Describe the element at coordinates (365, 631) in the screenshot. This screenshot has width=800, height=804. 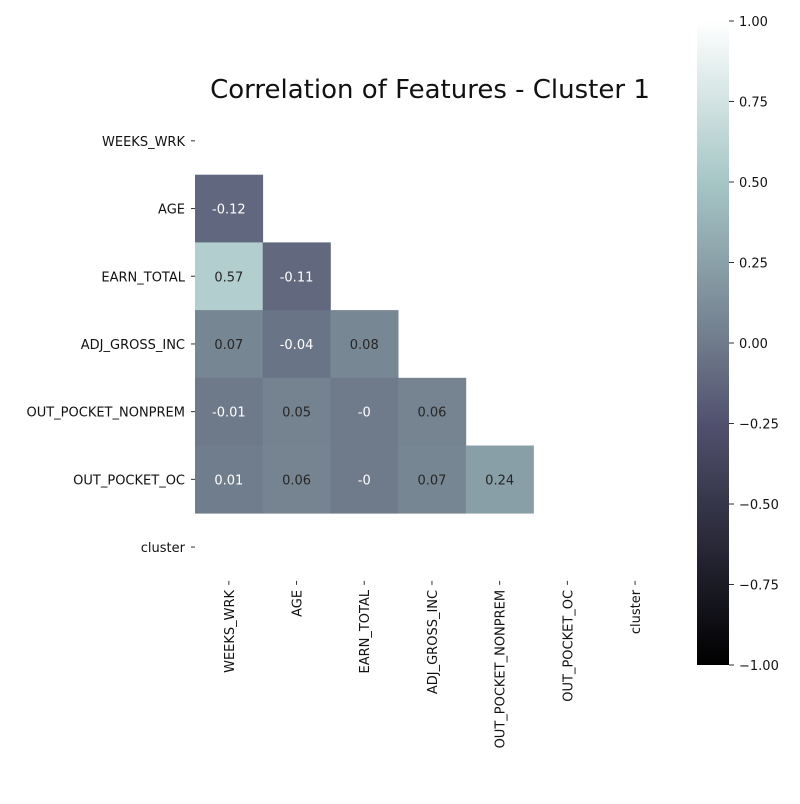
I see `column-label: EARN_TOTAL` at that location.